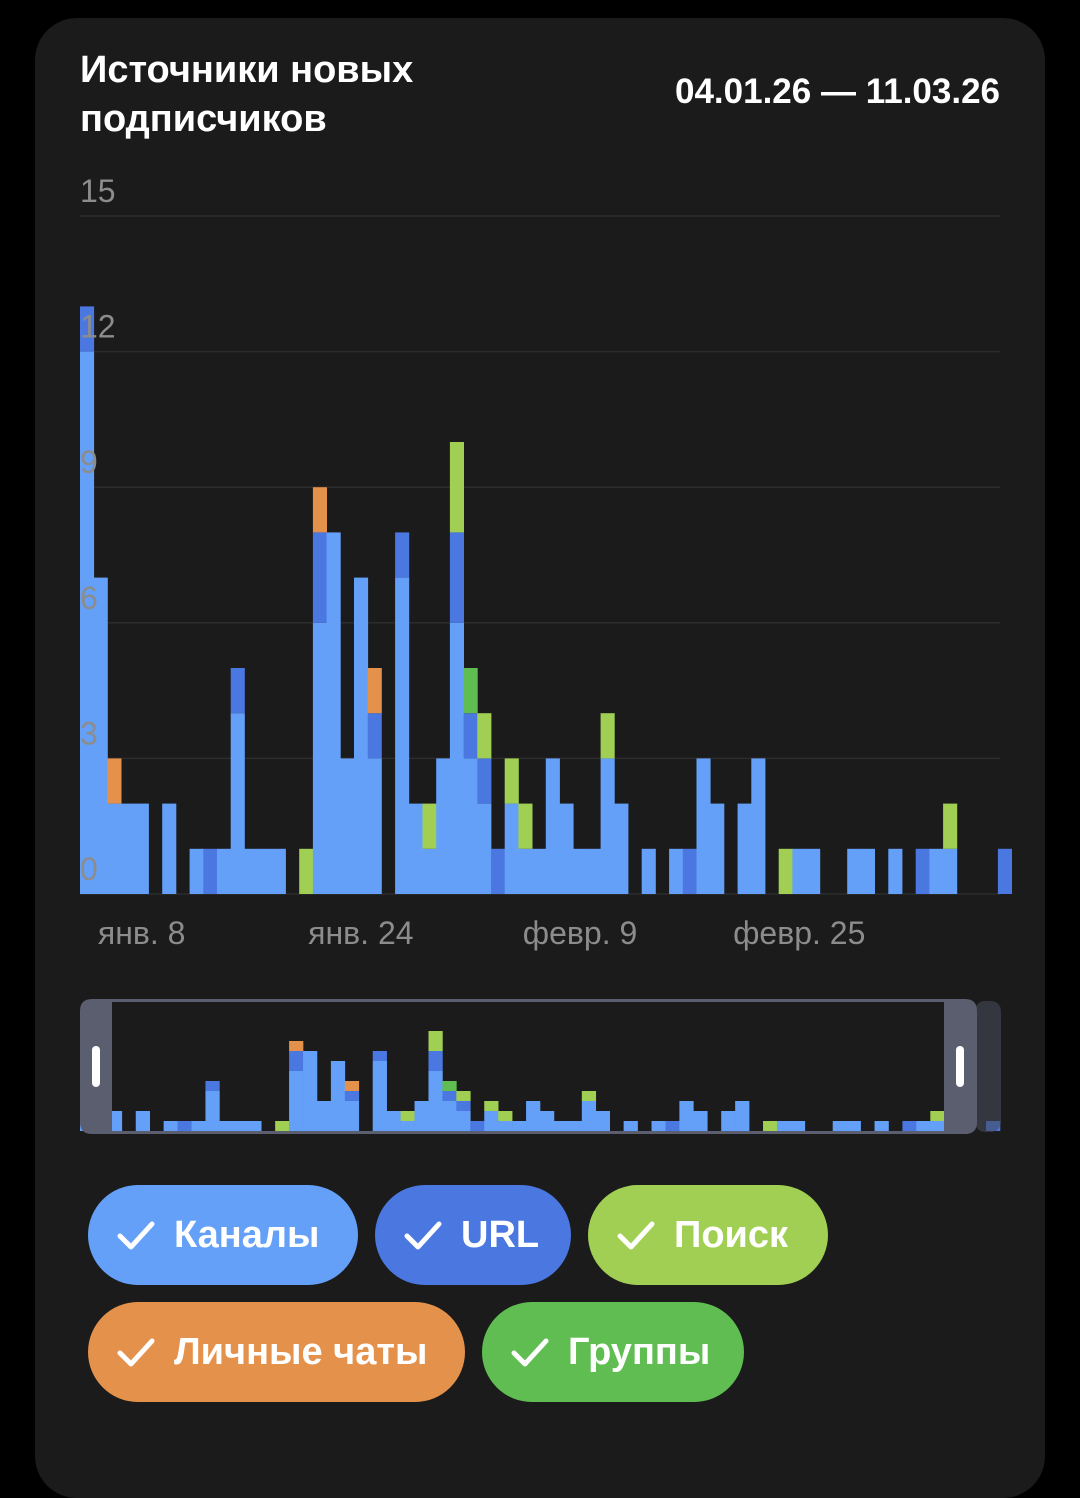 Image resolution: width=1080 pixels, height=1498 pixels. Describe the element at coordinates (96, 1066) in the screenshot. I see `left-handle-grip-icon` at that location.